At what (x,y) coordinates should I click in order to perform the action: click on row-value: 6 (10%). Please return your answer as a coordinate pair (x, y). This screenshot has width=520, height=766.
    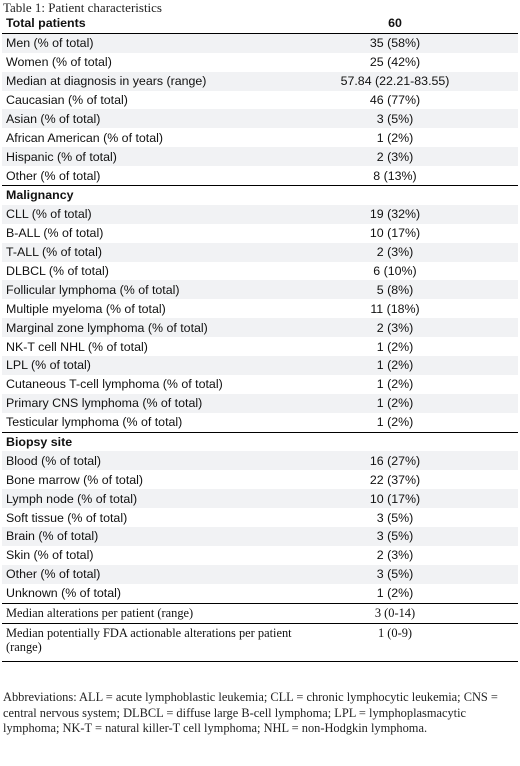
    Looking at the image, I should click on (414, 271).